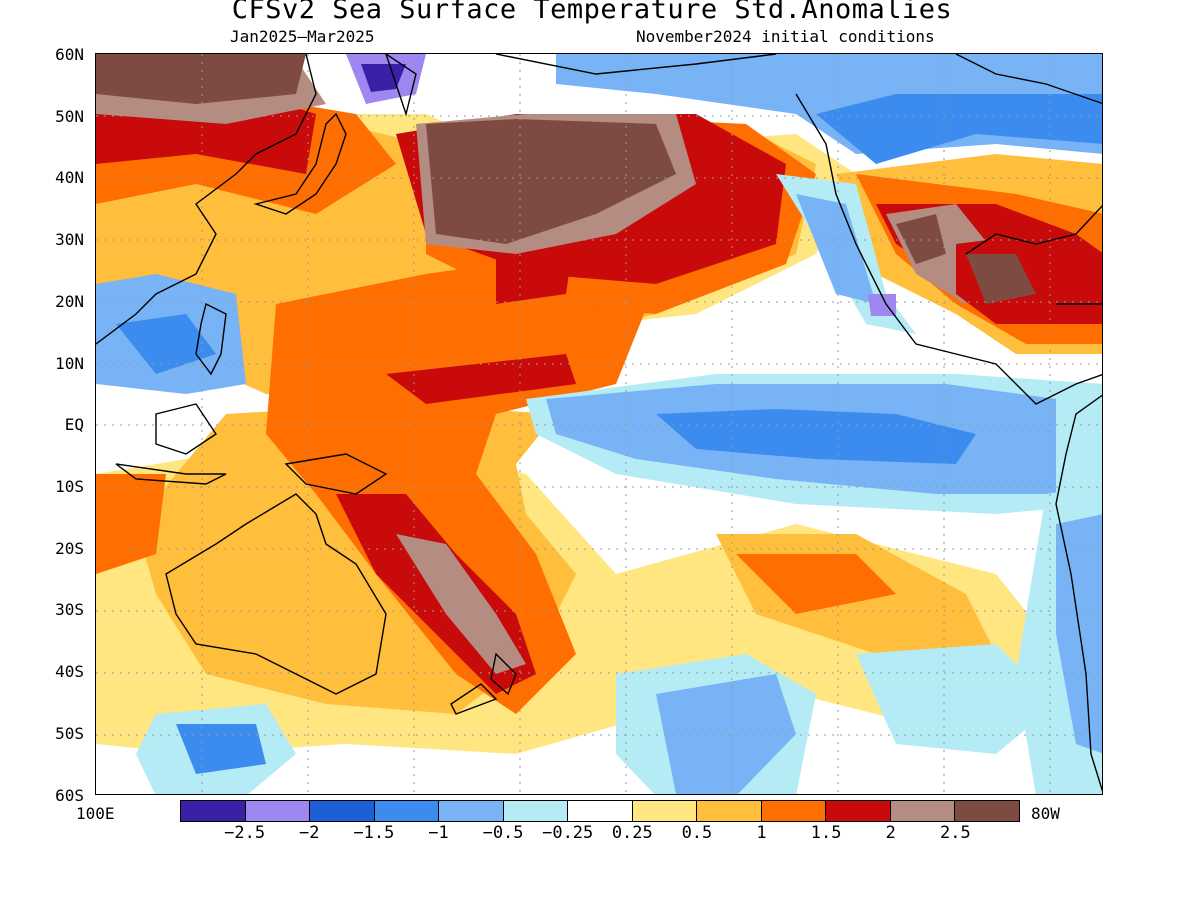 The image size is (1200, 900). Describe the element at coordinates (69, 548) in the screenshot. I see `lat-label-20s: 20S` at that location.